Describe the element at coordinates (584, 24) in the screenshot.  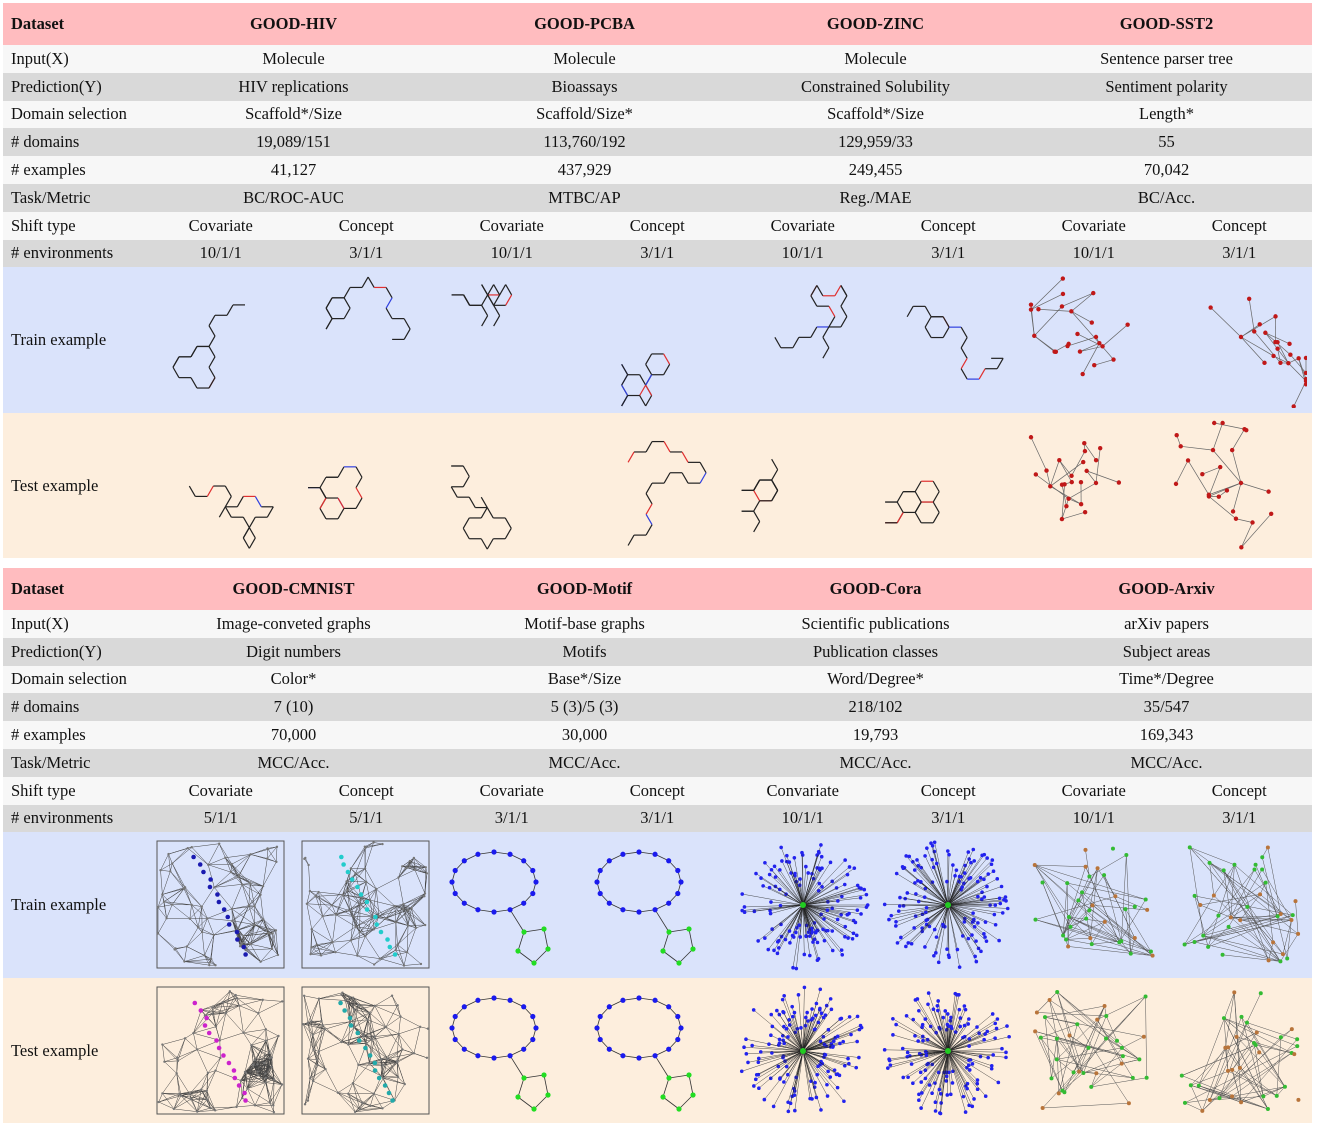
I see `dataset-name: GOOD-PCBA` at that location.